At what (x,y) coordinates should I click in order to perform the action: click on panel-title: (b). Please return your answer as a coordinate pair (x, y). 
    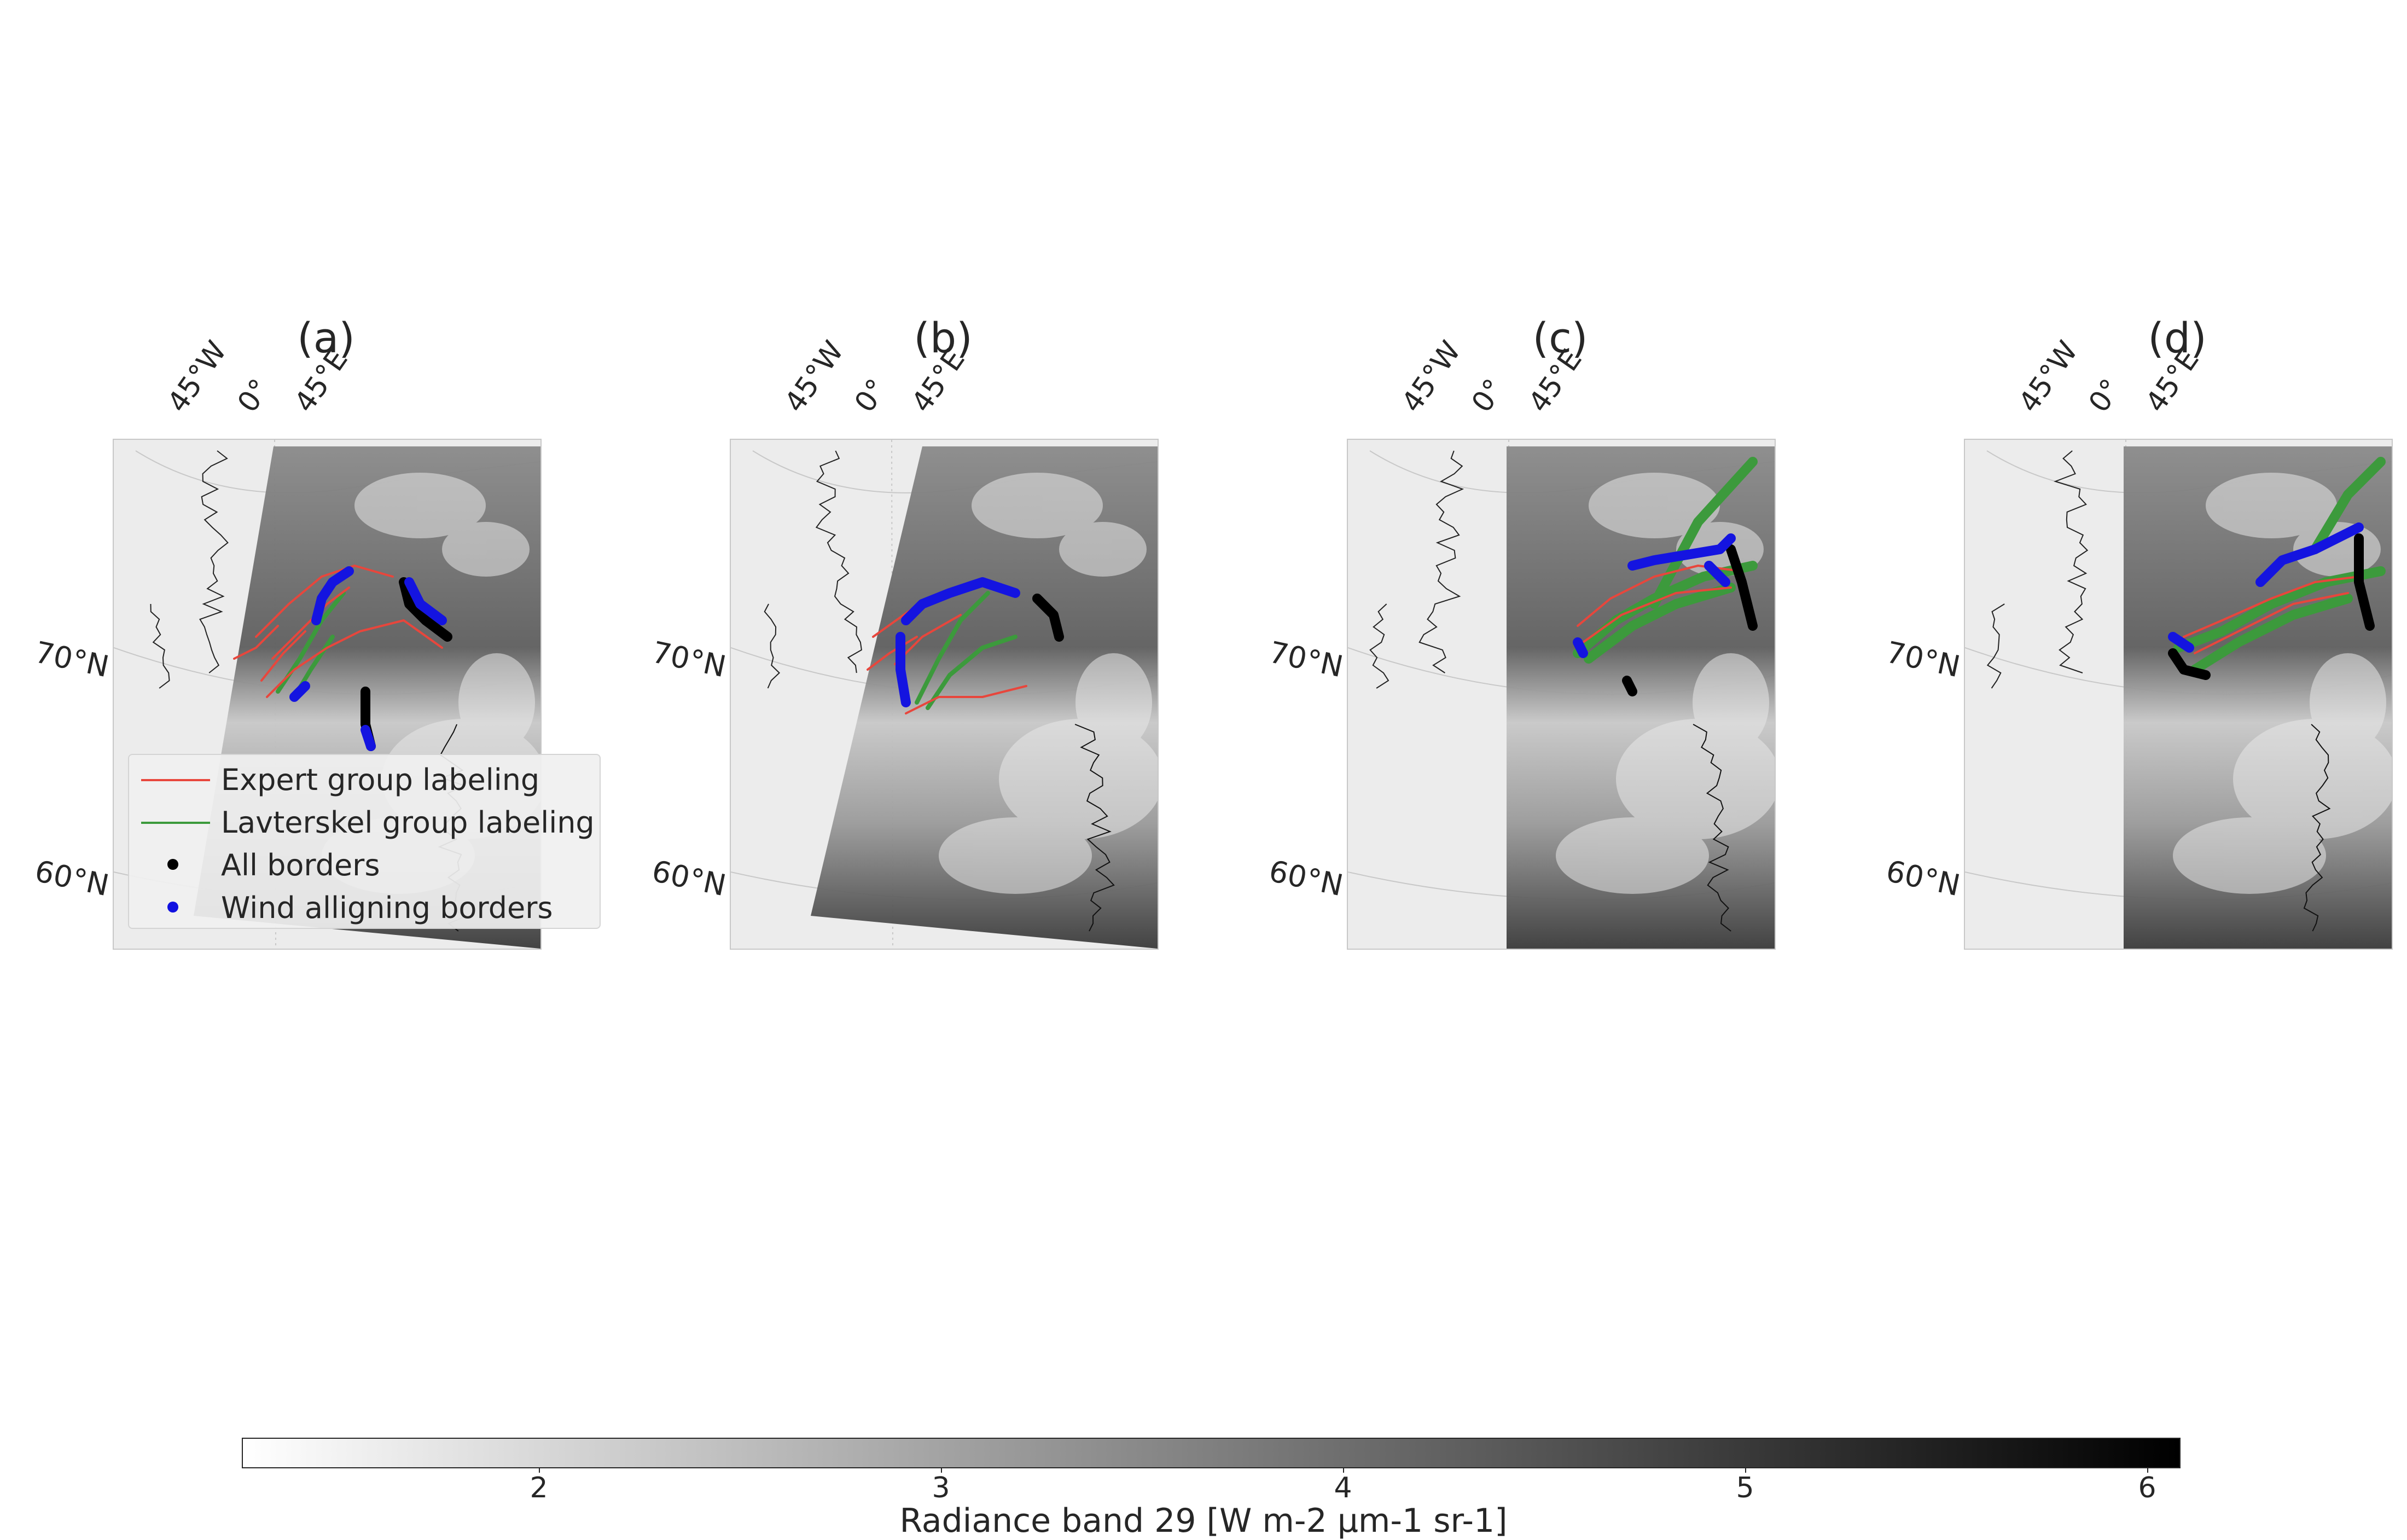
    Looking at the image, I should click on (943, 337).